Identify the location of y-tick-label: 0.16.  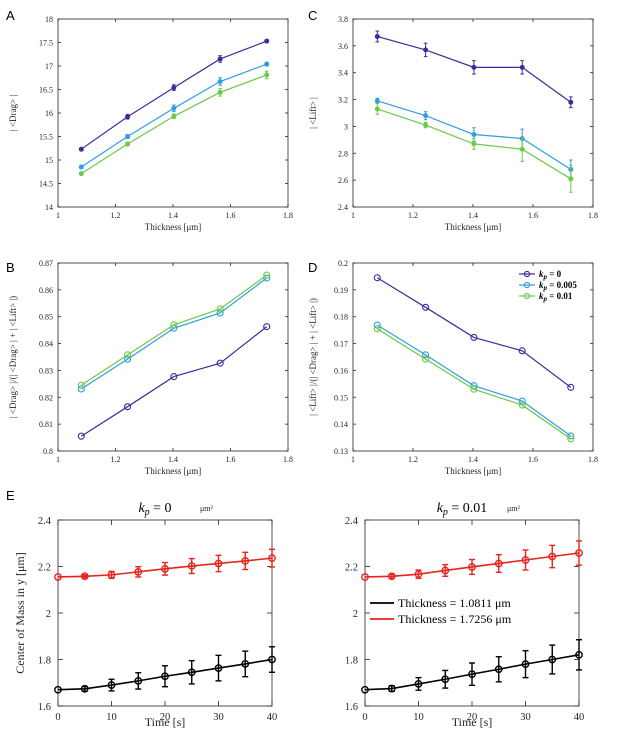
(341, 370).